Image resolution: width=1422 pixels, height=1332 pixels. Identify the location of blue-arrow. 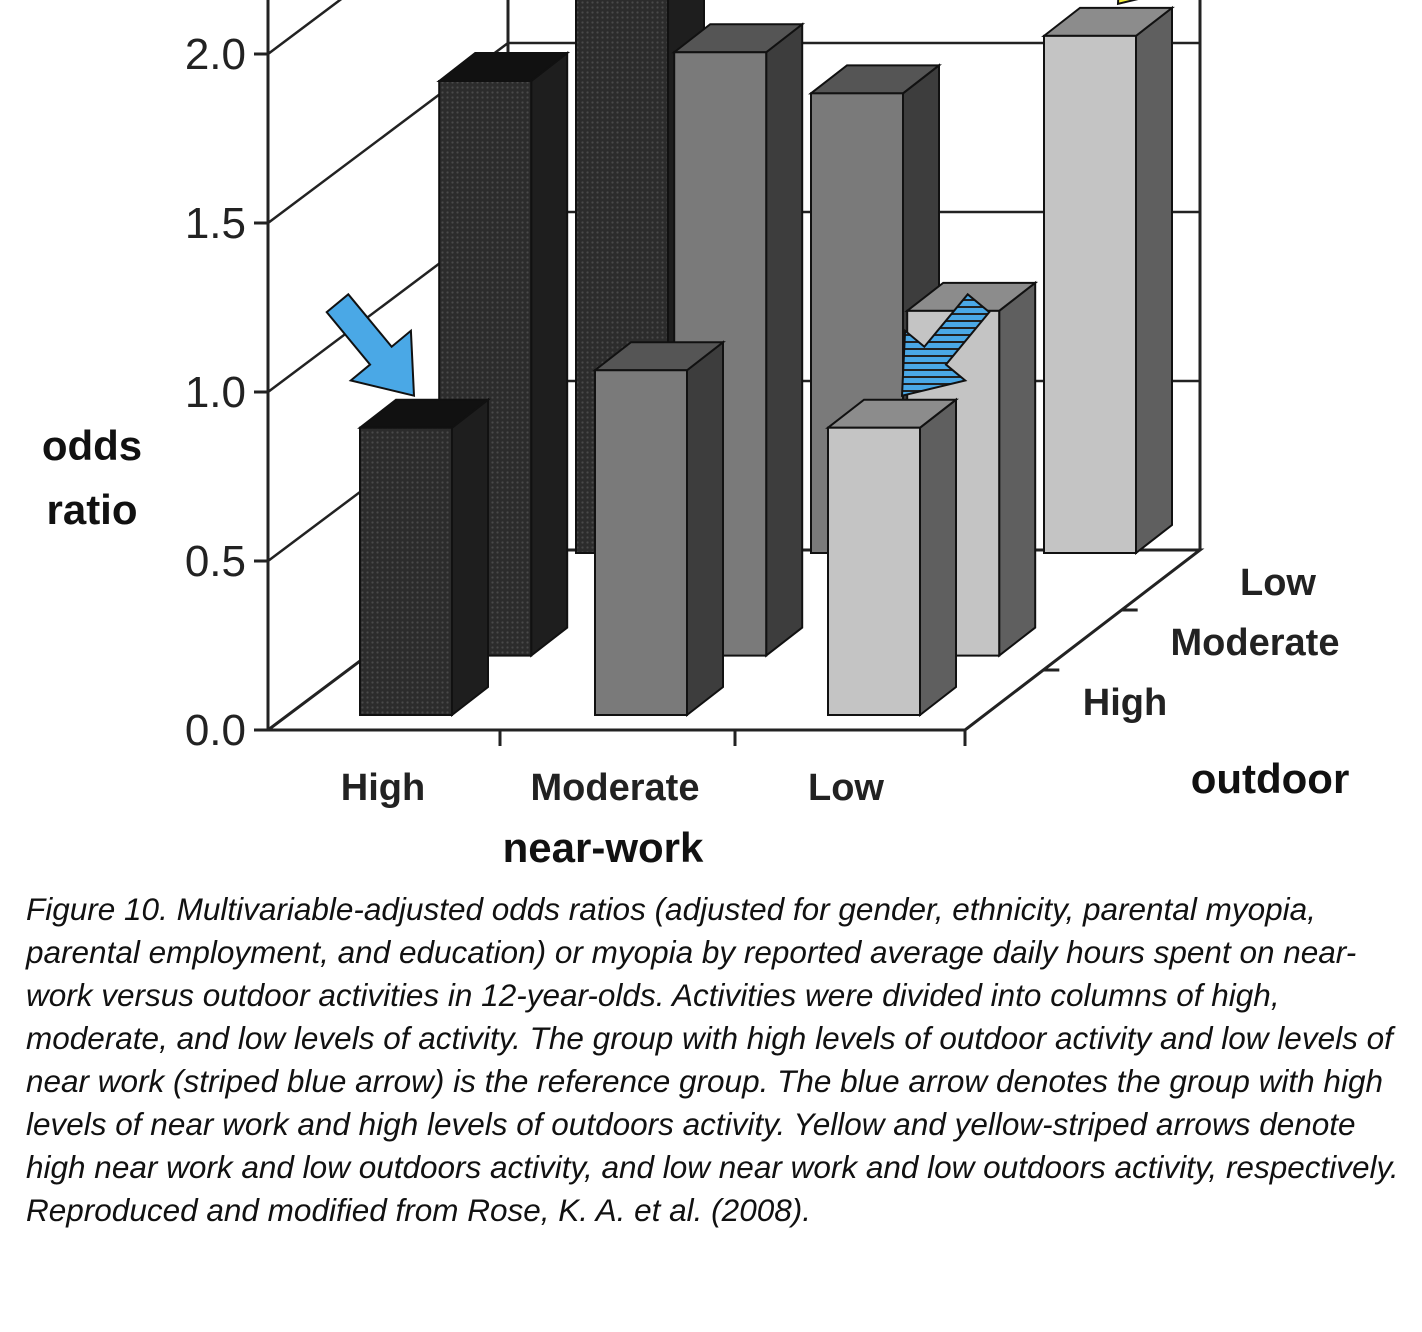
(370, 344).